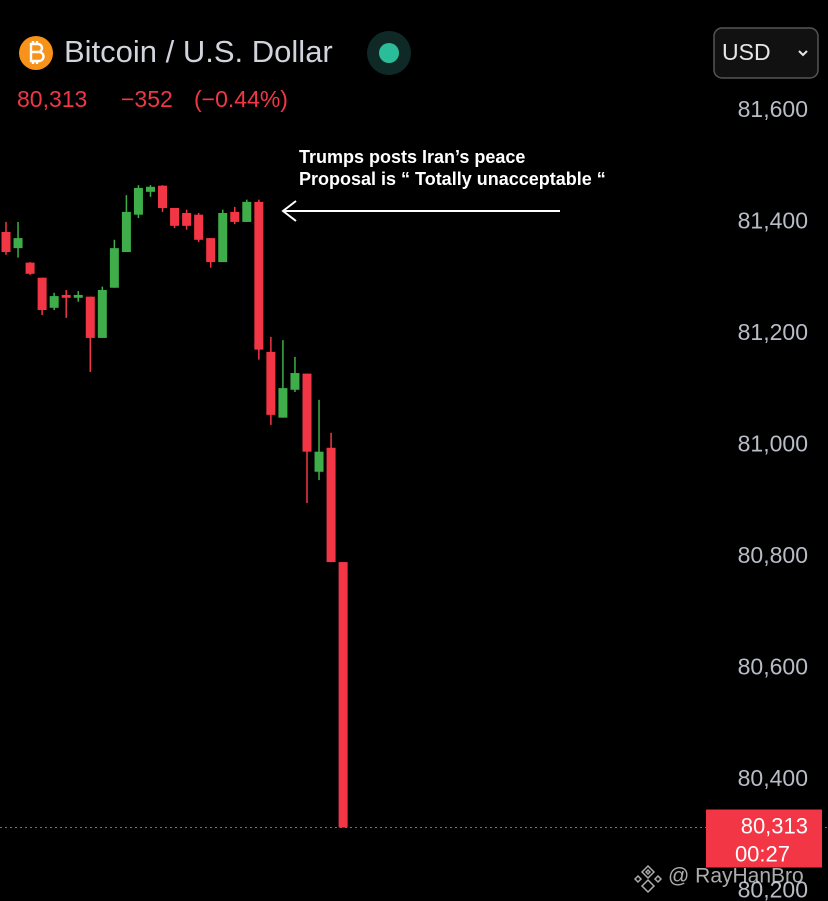 This screenshot has width=828, height=901. What do you see at coordinates (389, 53) in the screenshot?
I see `status-dot` at bounding box center [389, 53].